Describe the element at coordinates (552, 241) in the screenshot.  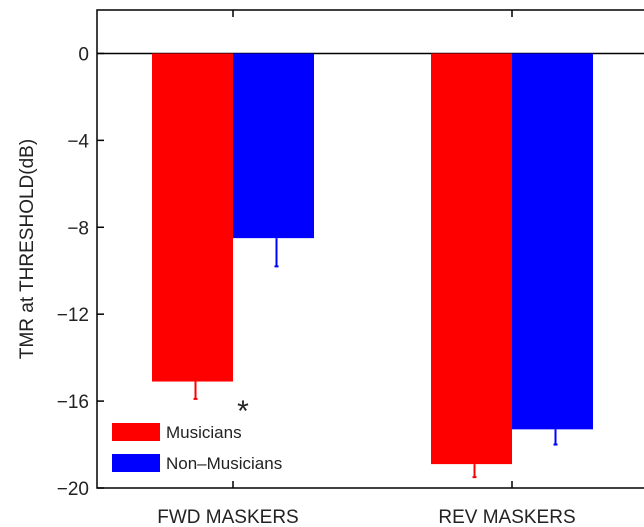
I see `bar-non-musicians-rev` at that location.